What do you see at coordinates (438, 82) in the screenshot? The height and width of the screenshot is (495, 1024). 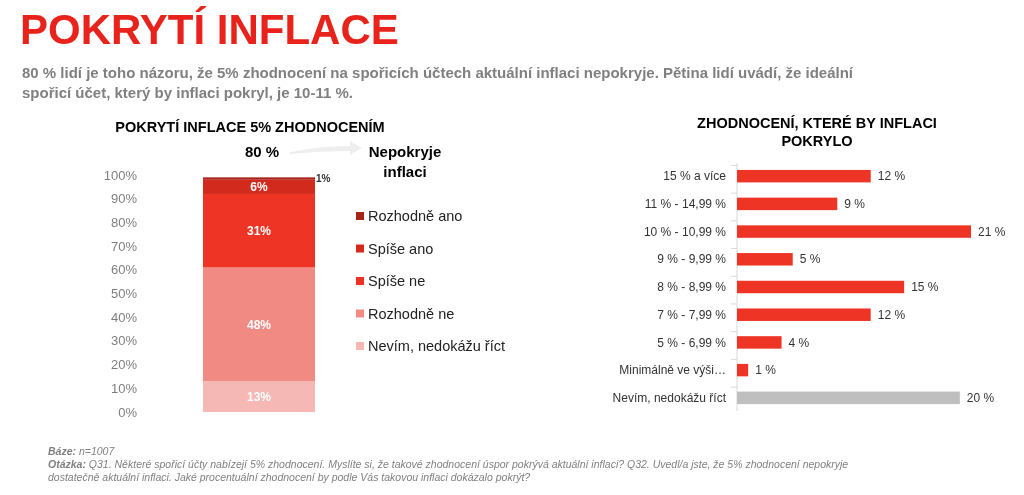 I see `text: 80 % lidí je toho názoru, že 5% zhodnocení na spořicích účtech aktuální inflaci nepokryje. Pětina lidí uvádí, že ideální spořicí účet, který by inflaci pokryl, je 10-11 %.` at bounding box center [438, 82].